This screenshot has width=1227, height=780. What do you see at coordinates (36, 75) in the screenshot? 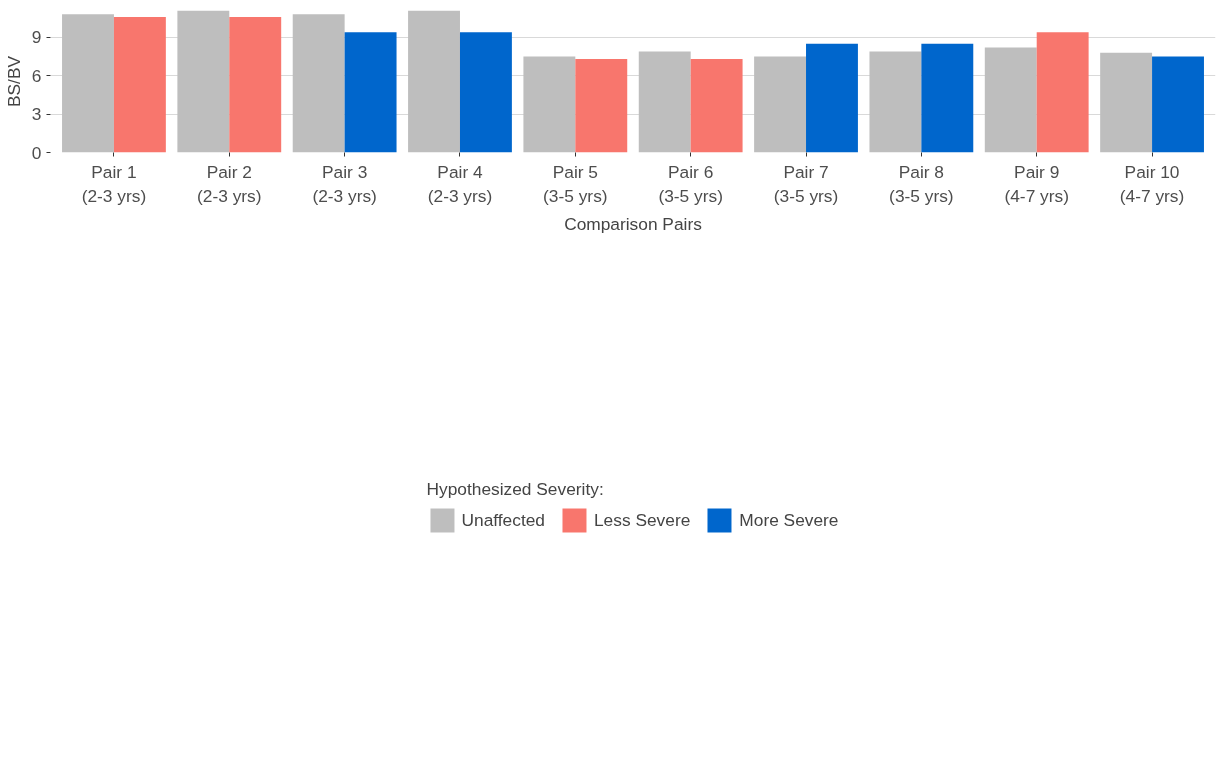
I see `y-tick-label: 6` at bounding box center [36, 75].